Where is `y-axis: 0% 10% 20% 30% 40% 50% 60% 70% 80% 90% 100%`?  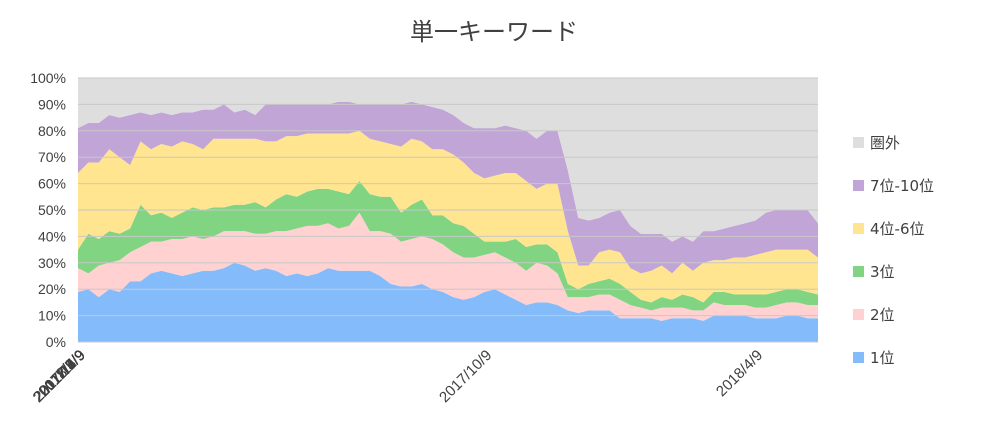
y-axis: 0% 10% 20% 30% 40% 50% 60% 70% 80% 90% 100% is located at coordinates (48, 210).